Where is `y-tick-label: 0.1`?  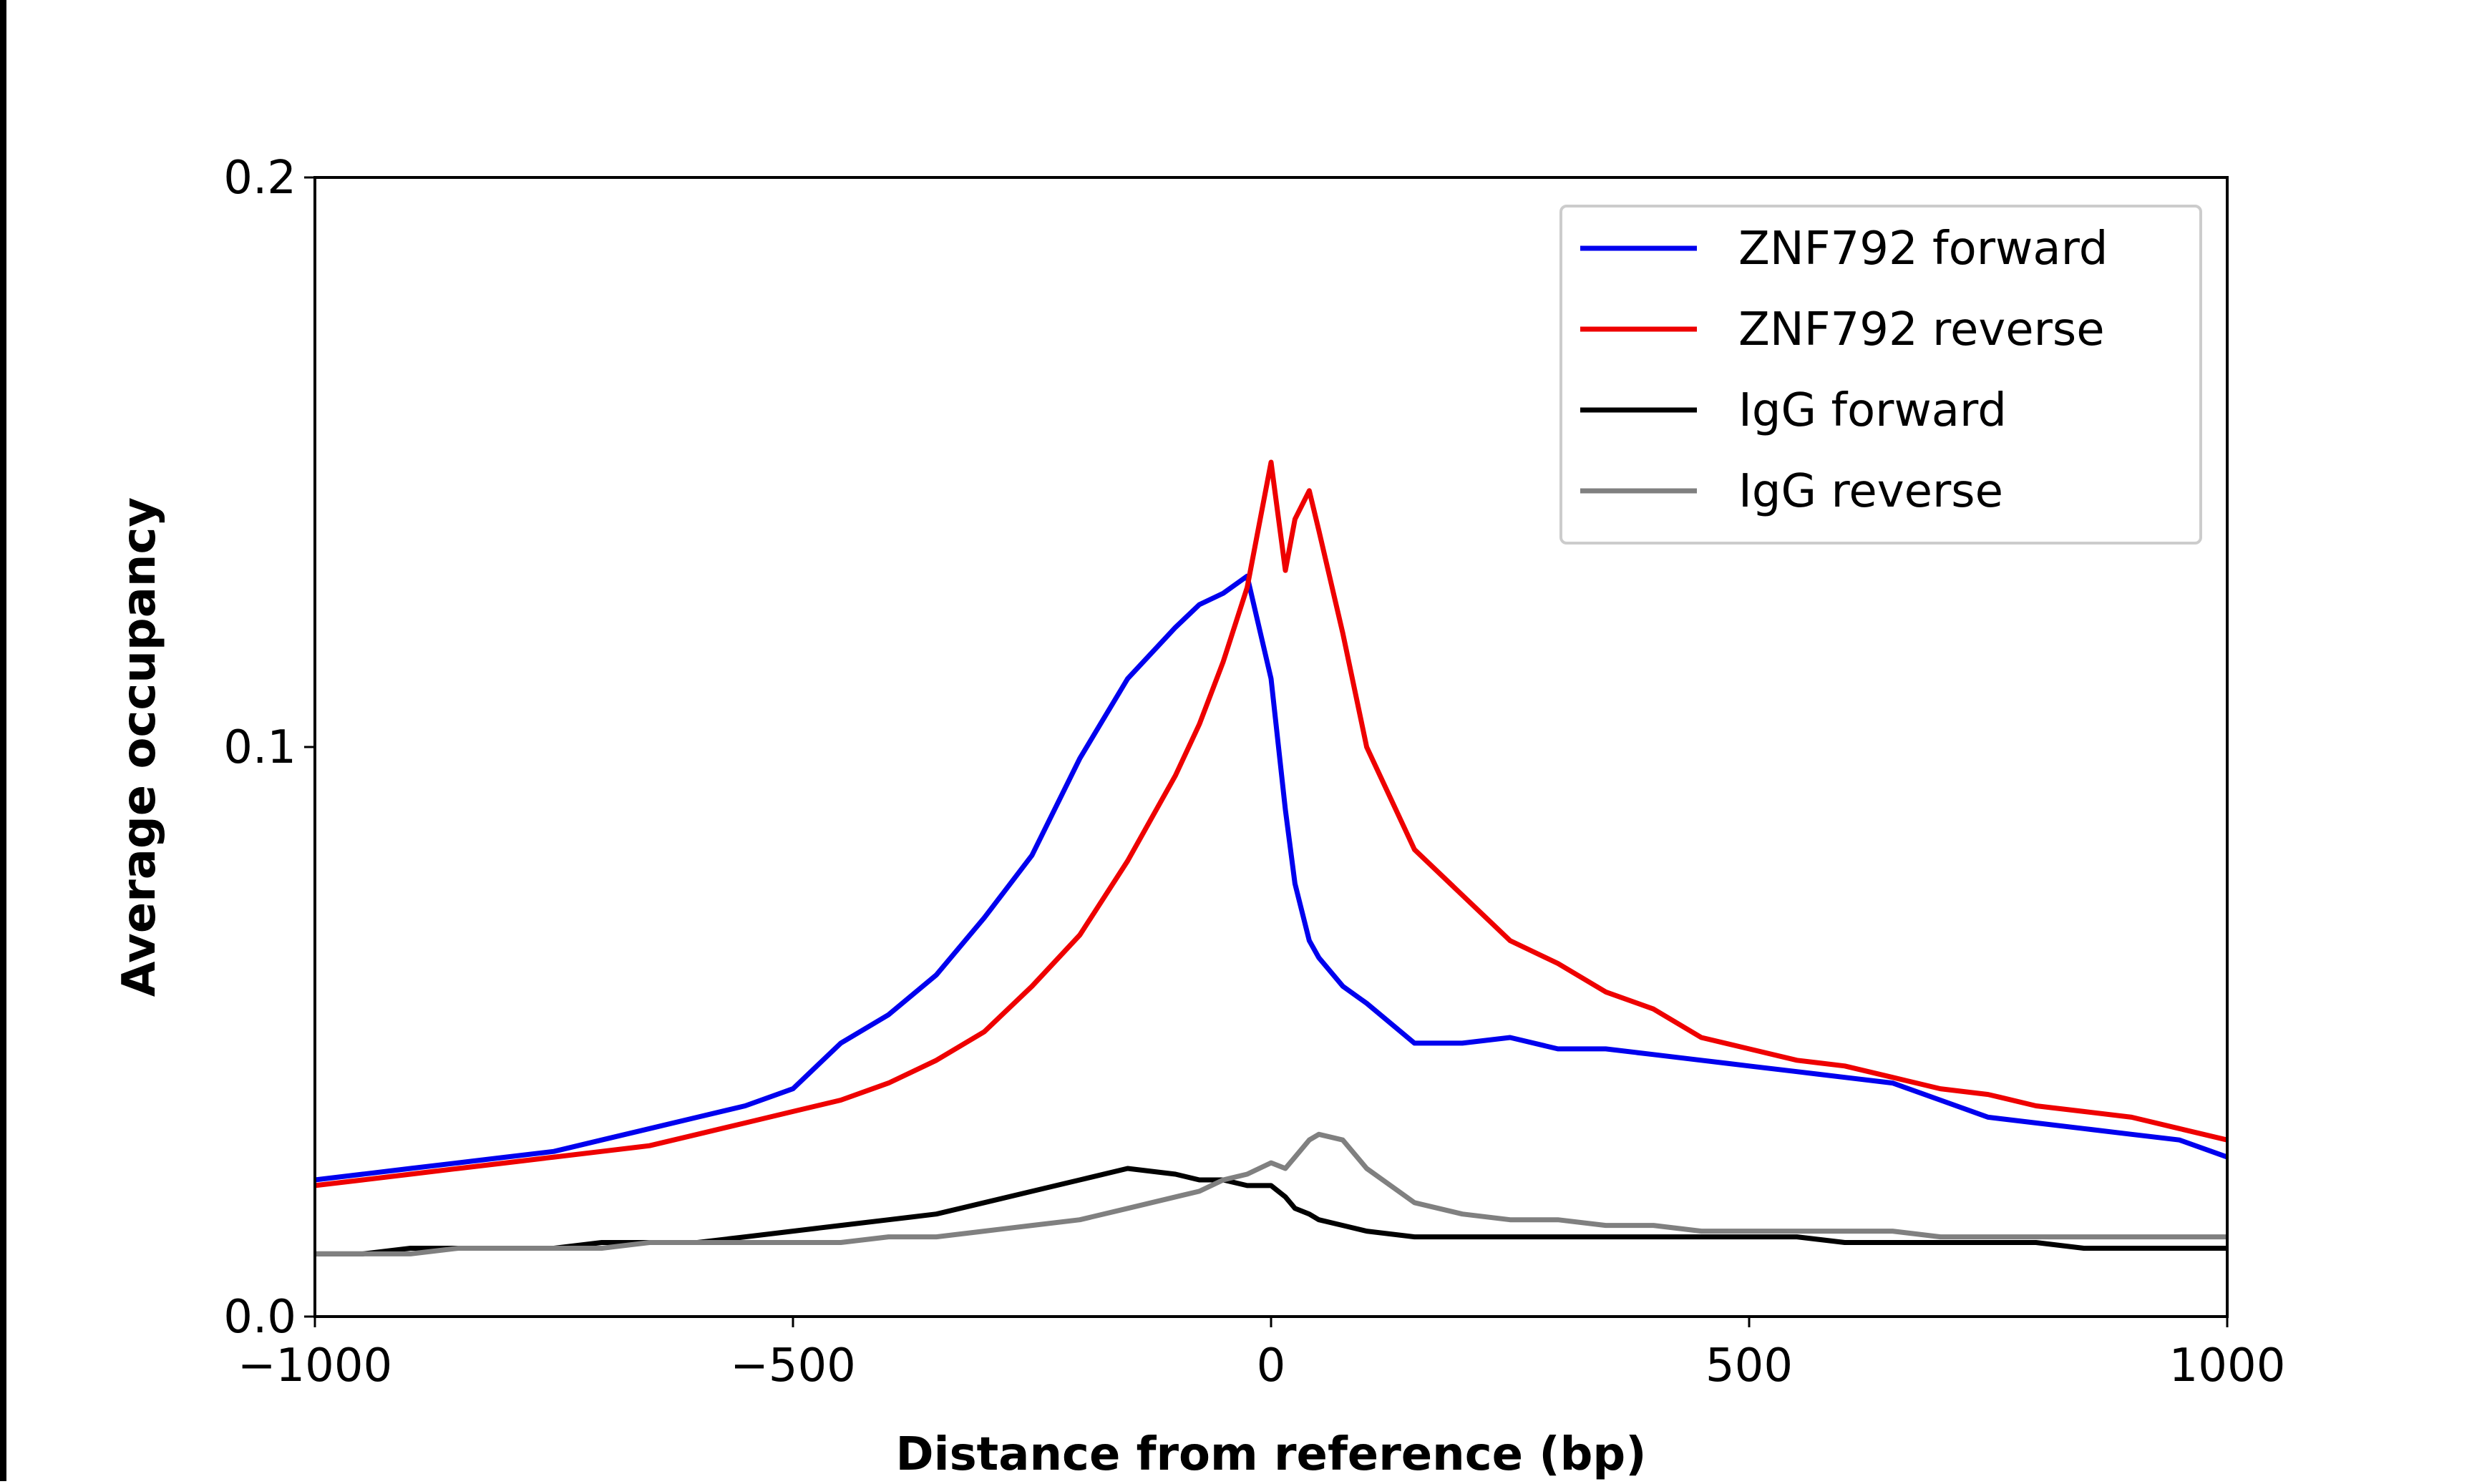
y-tick-label: 0.1 is located at coordinates (259, 747).